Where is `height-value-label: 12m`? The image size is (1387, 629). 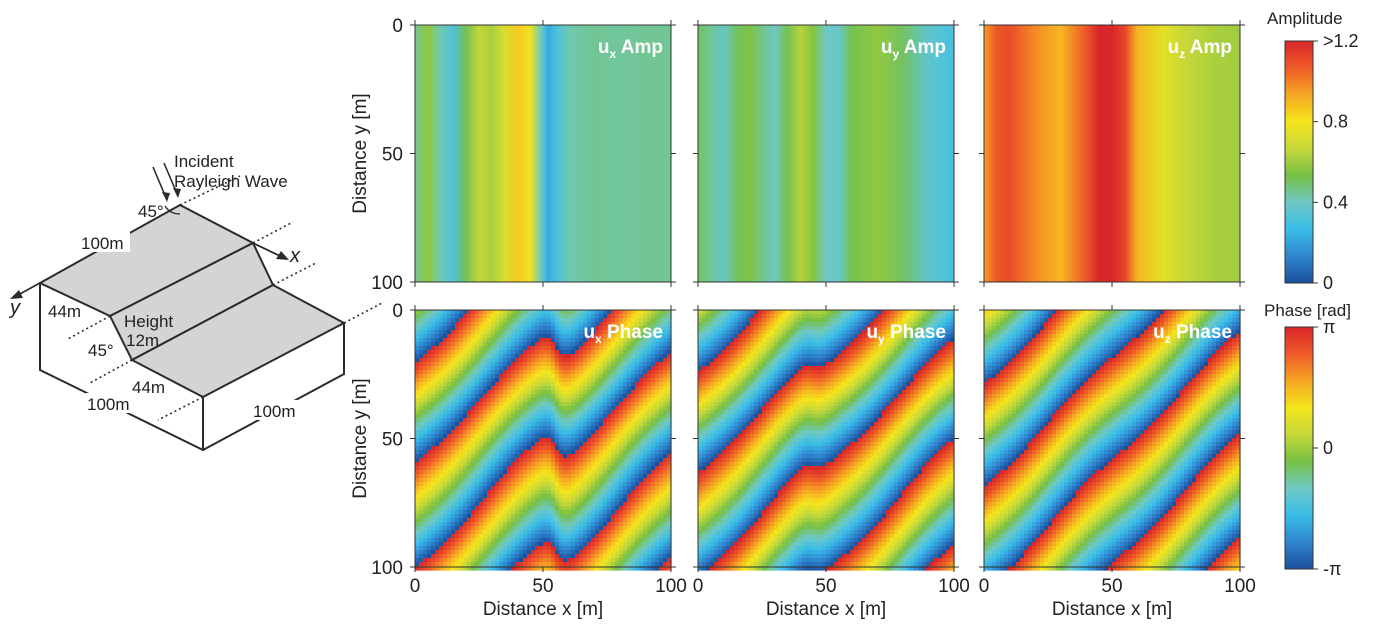 height-value-label: 12m is located at coordinates (142, 340).